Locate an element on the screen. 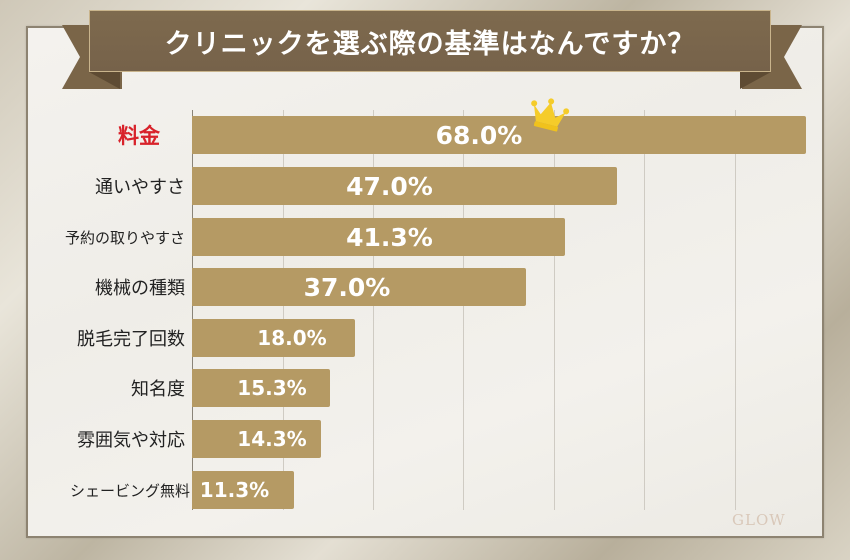 This screenshot has height=560, width=850. bar-value: 18.0% is located at coordinates (292, 338).